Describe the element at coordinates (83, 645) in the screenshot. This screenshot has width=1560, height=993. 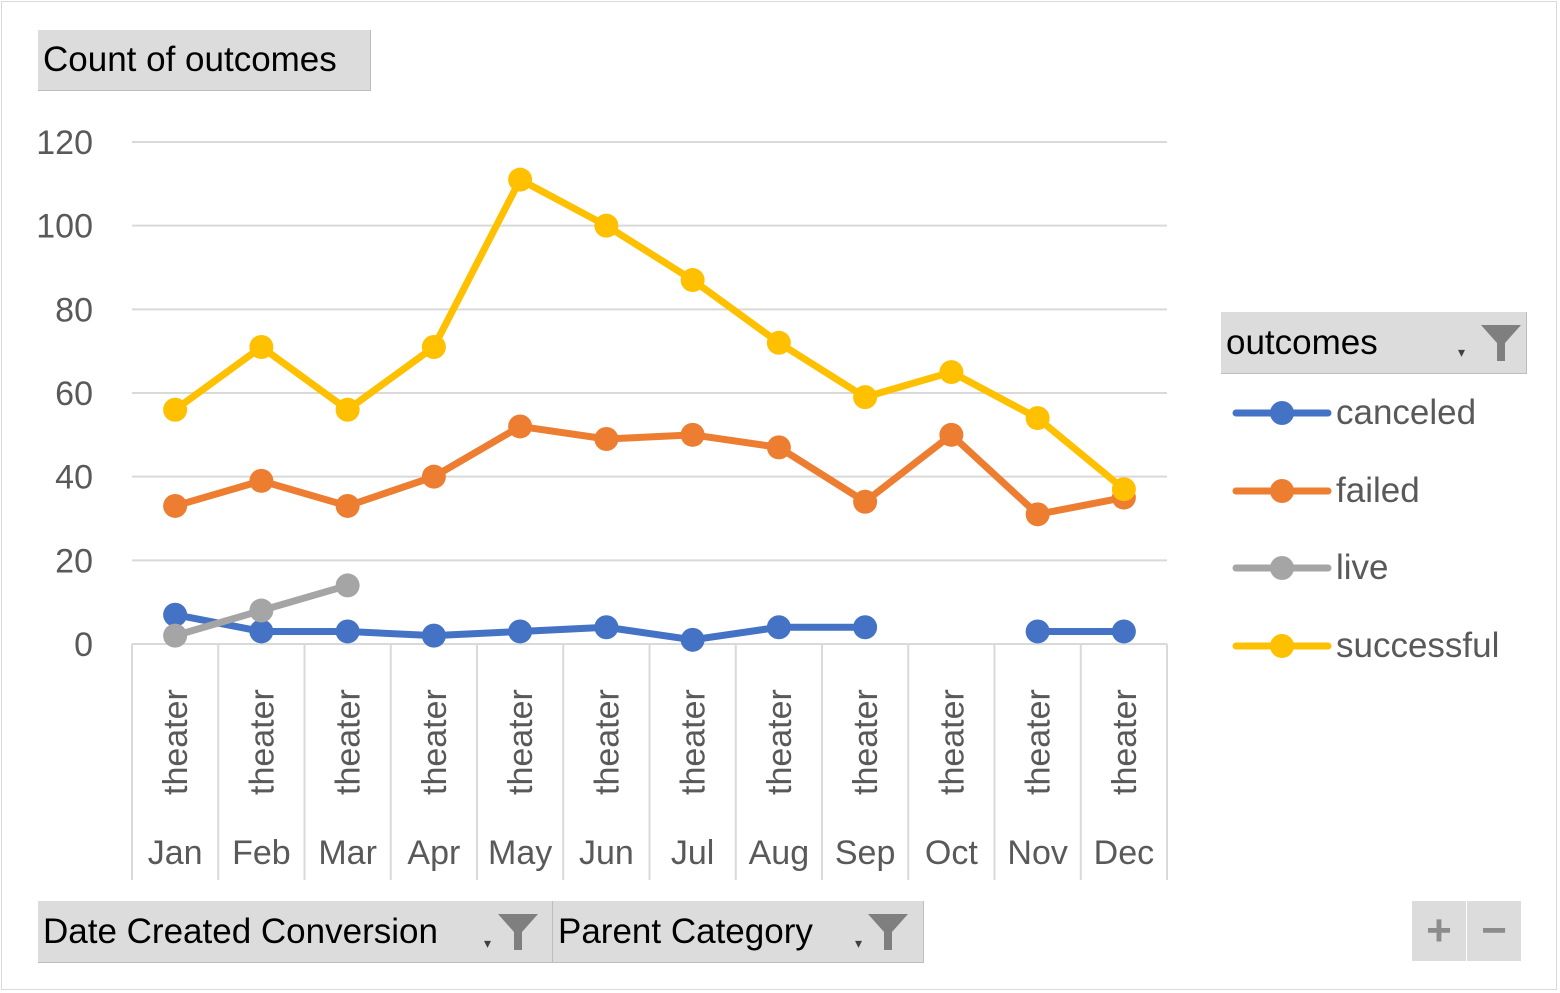
I see `y-tick-label: 0` at that location.